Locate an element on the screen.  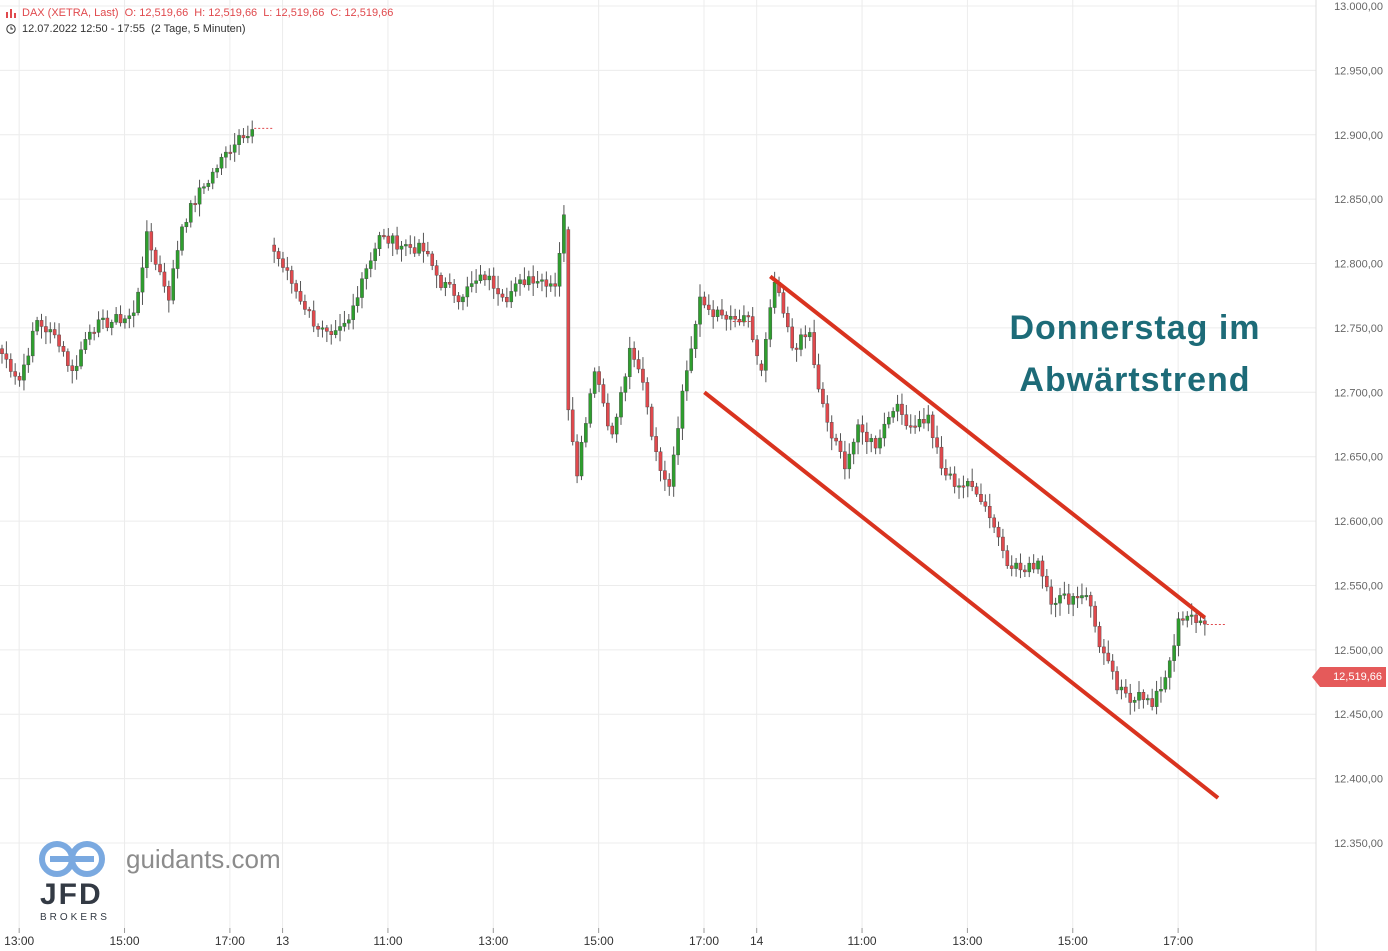
open-value: O: 12,519,66 is located at coordinates (156, 13).